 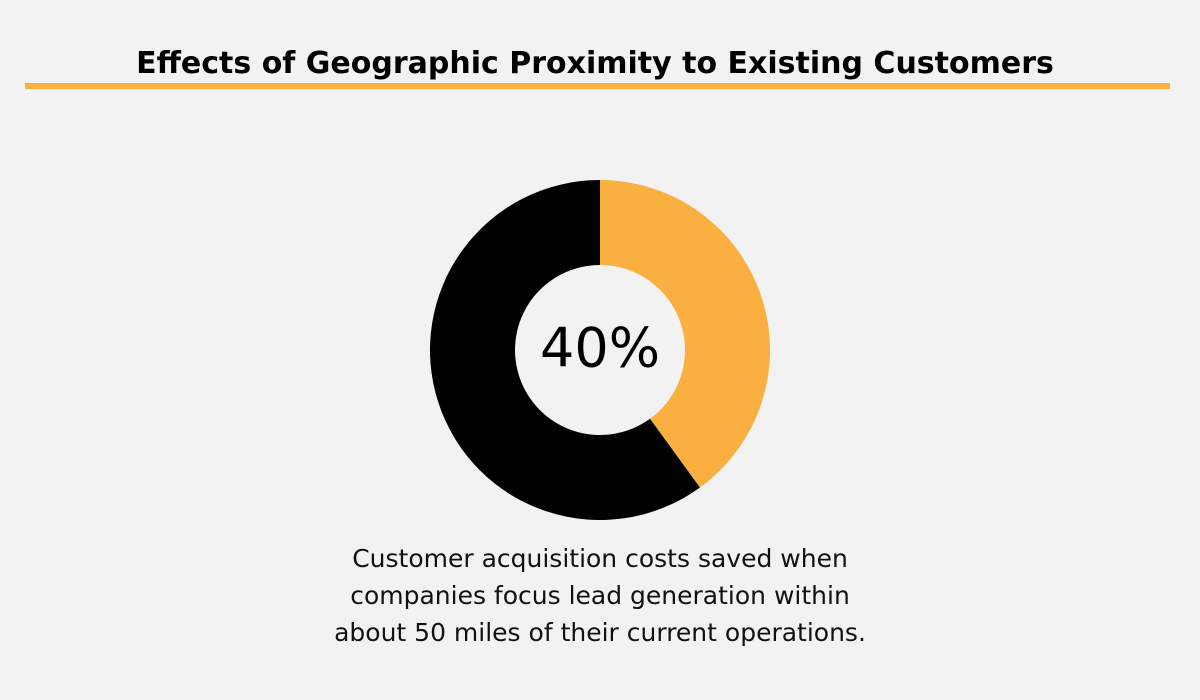 I want to click on center-label: 40%, so click(x=600, y=348).